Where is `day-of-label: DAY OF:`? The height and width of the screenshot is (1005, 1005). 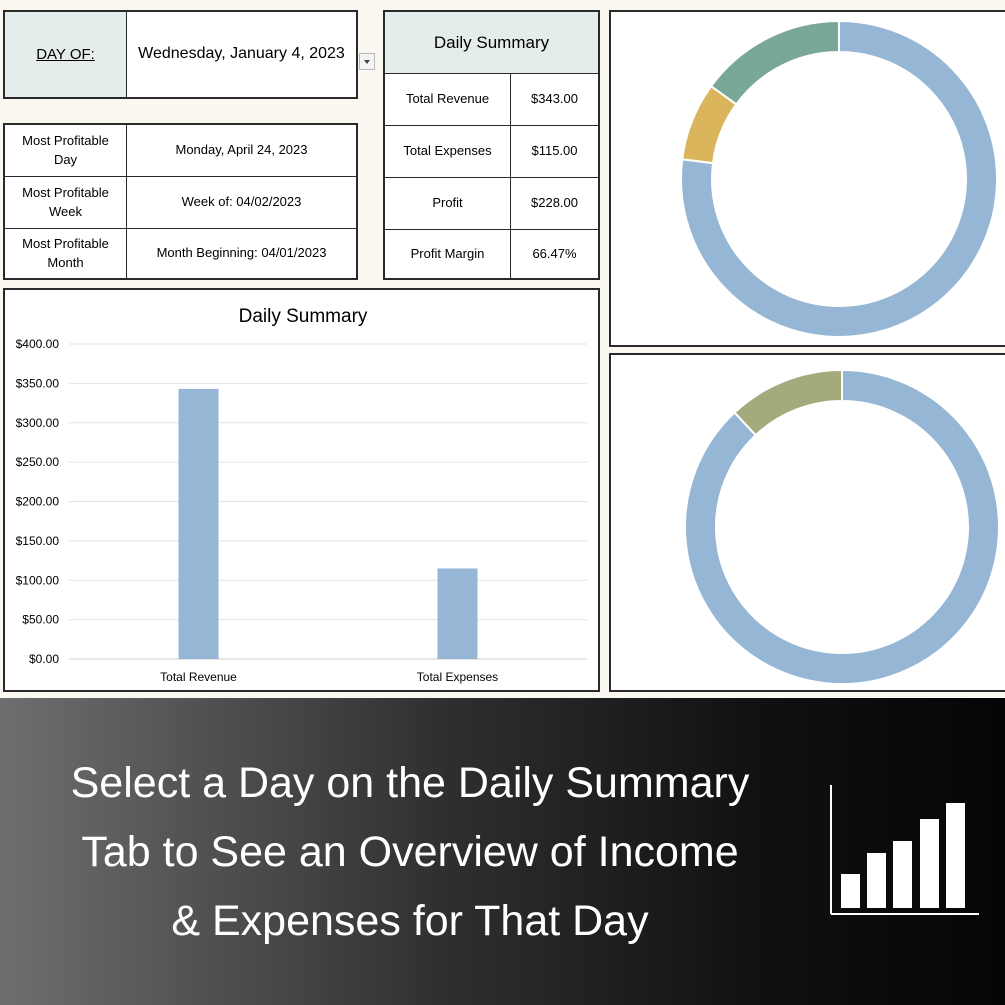 day-of-label: DAY OF: is located at coordinates (65, 54).